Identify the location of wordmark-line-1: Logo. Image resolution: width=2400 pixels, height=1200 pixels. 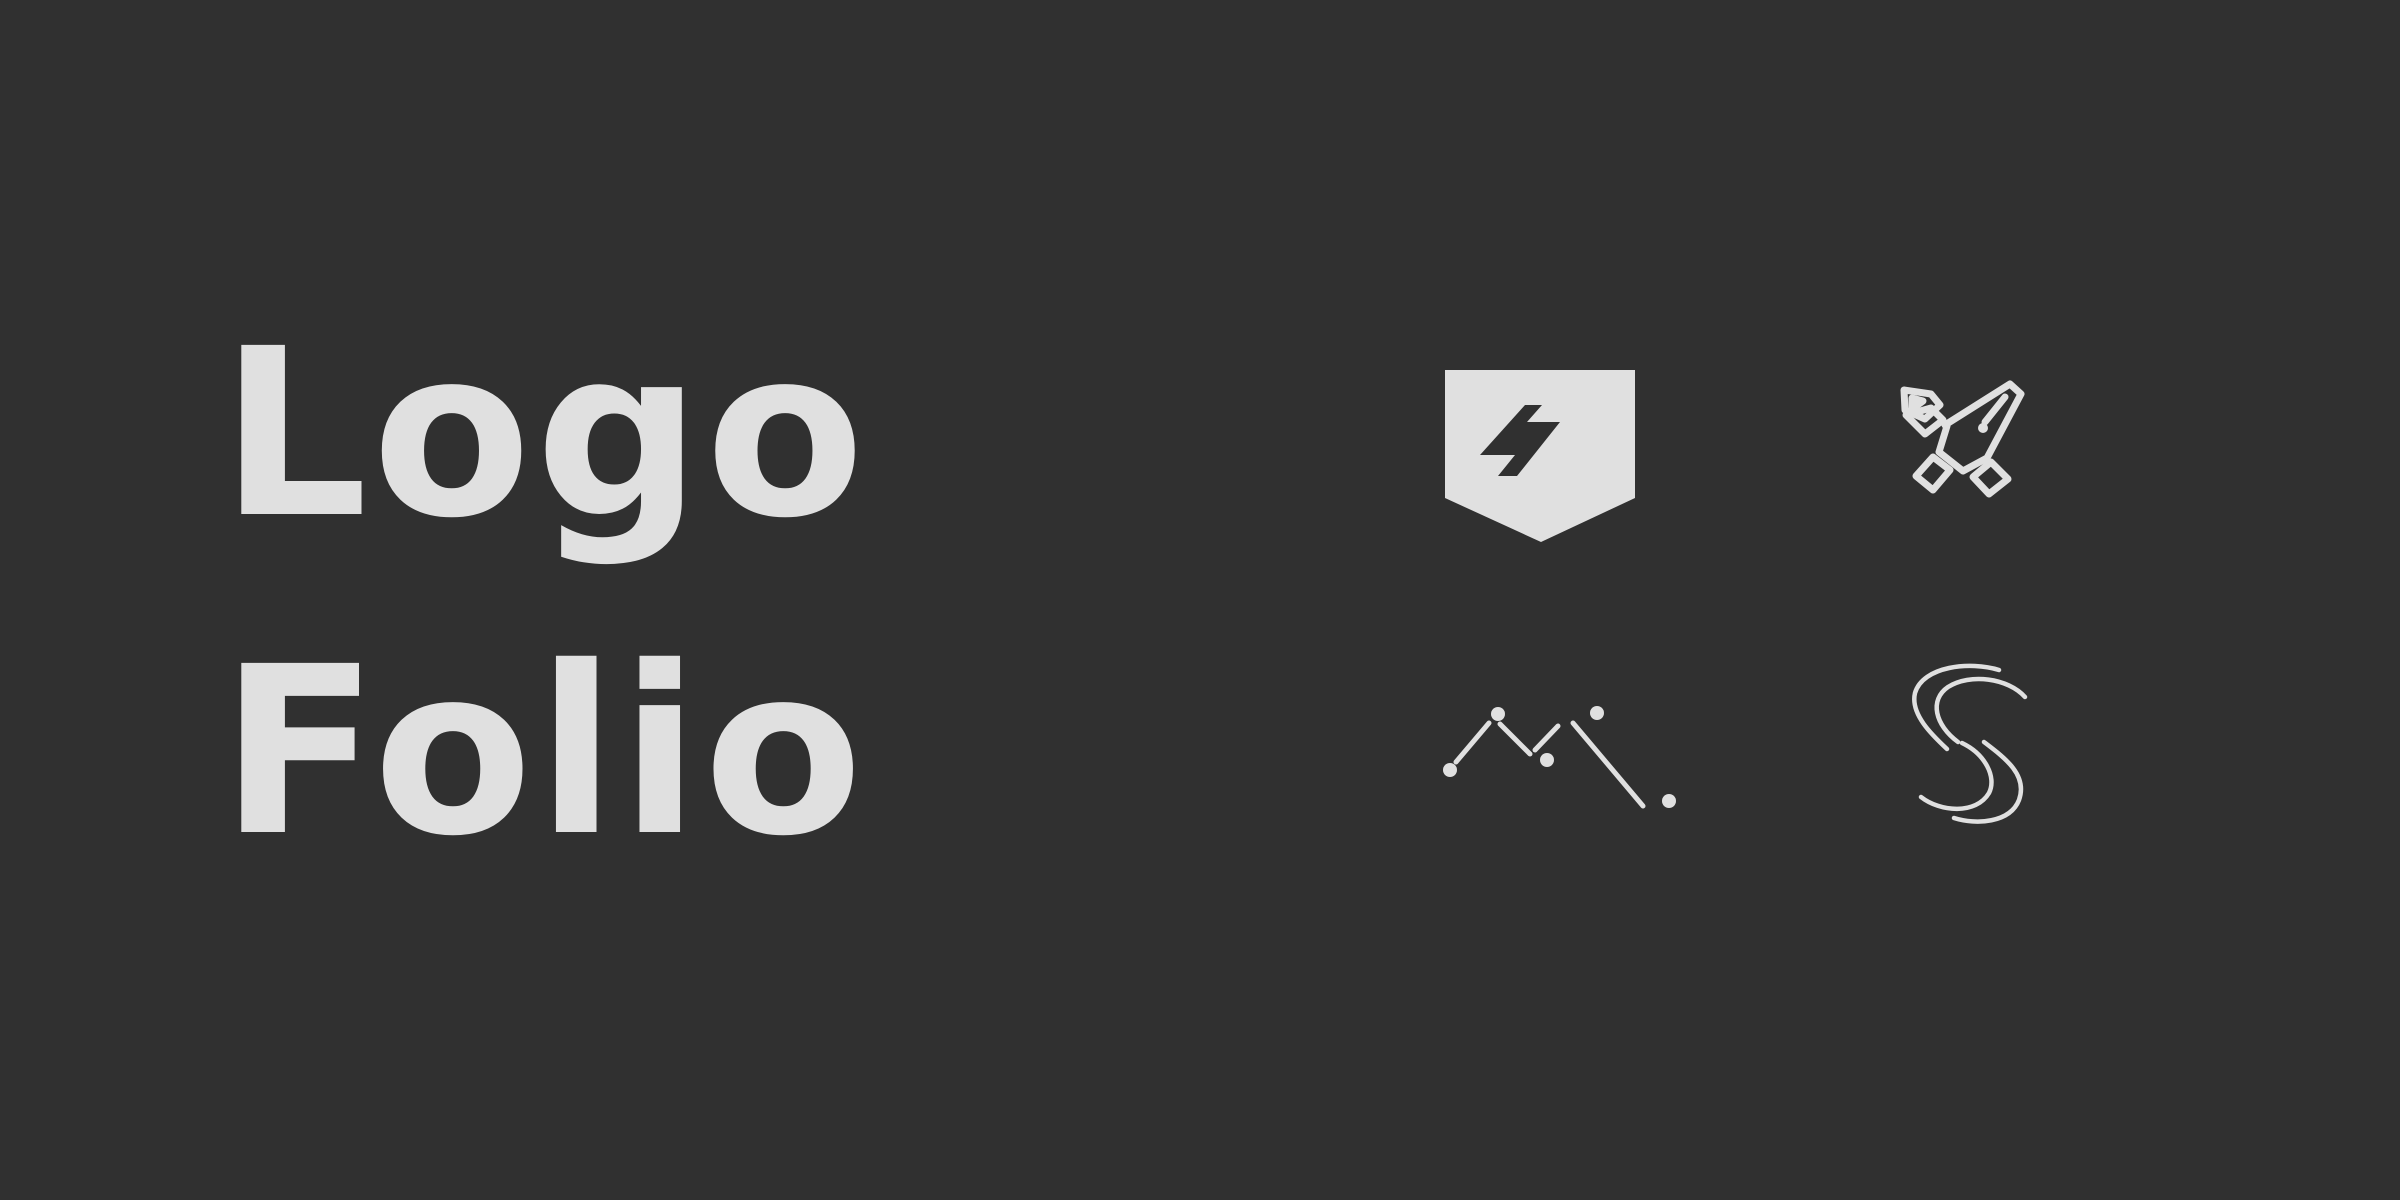
(544, 434).